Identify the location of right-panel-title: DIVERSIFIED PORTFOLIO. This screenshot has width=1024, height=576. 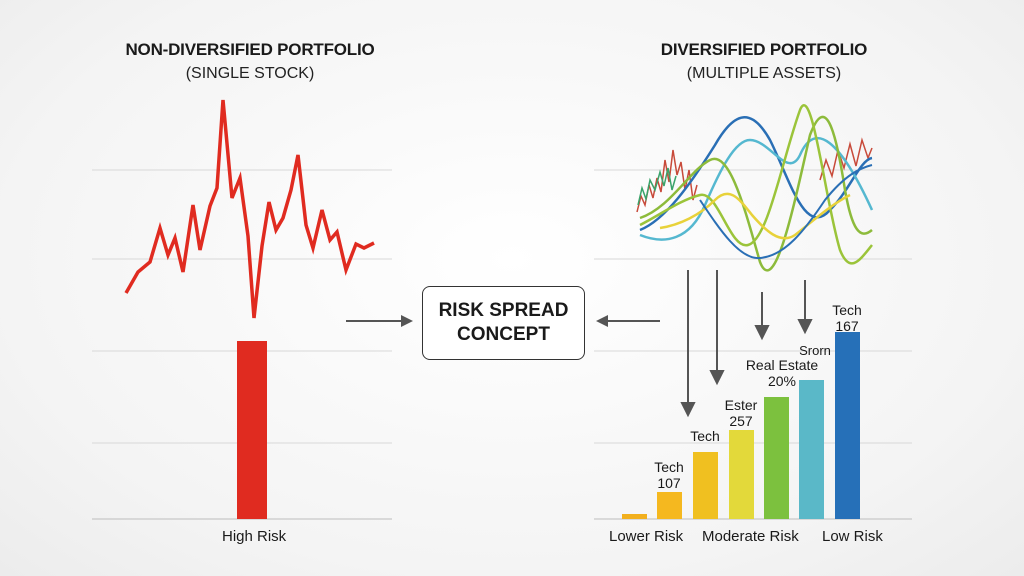
(764, 49).